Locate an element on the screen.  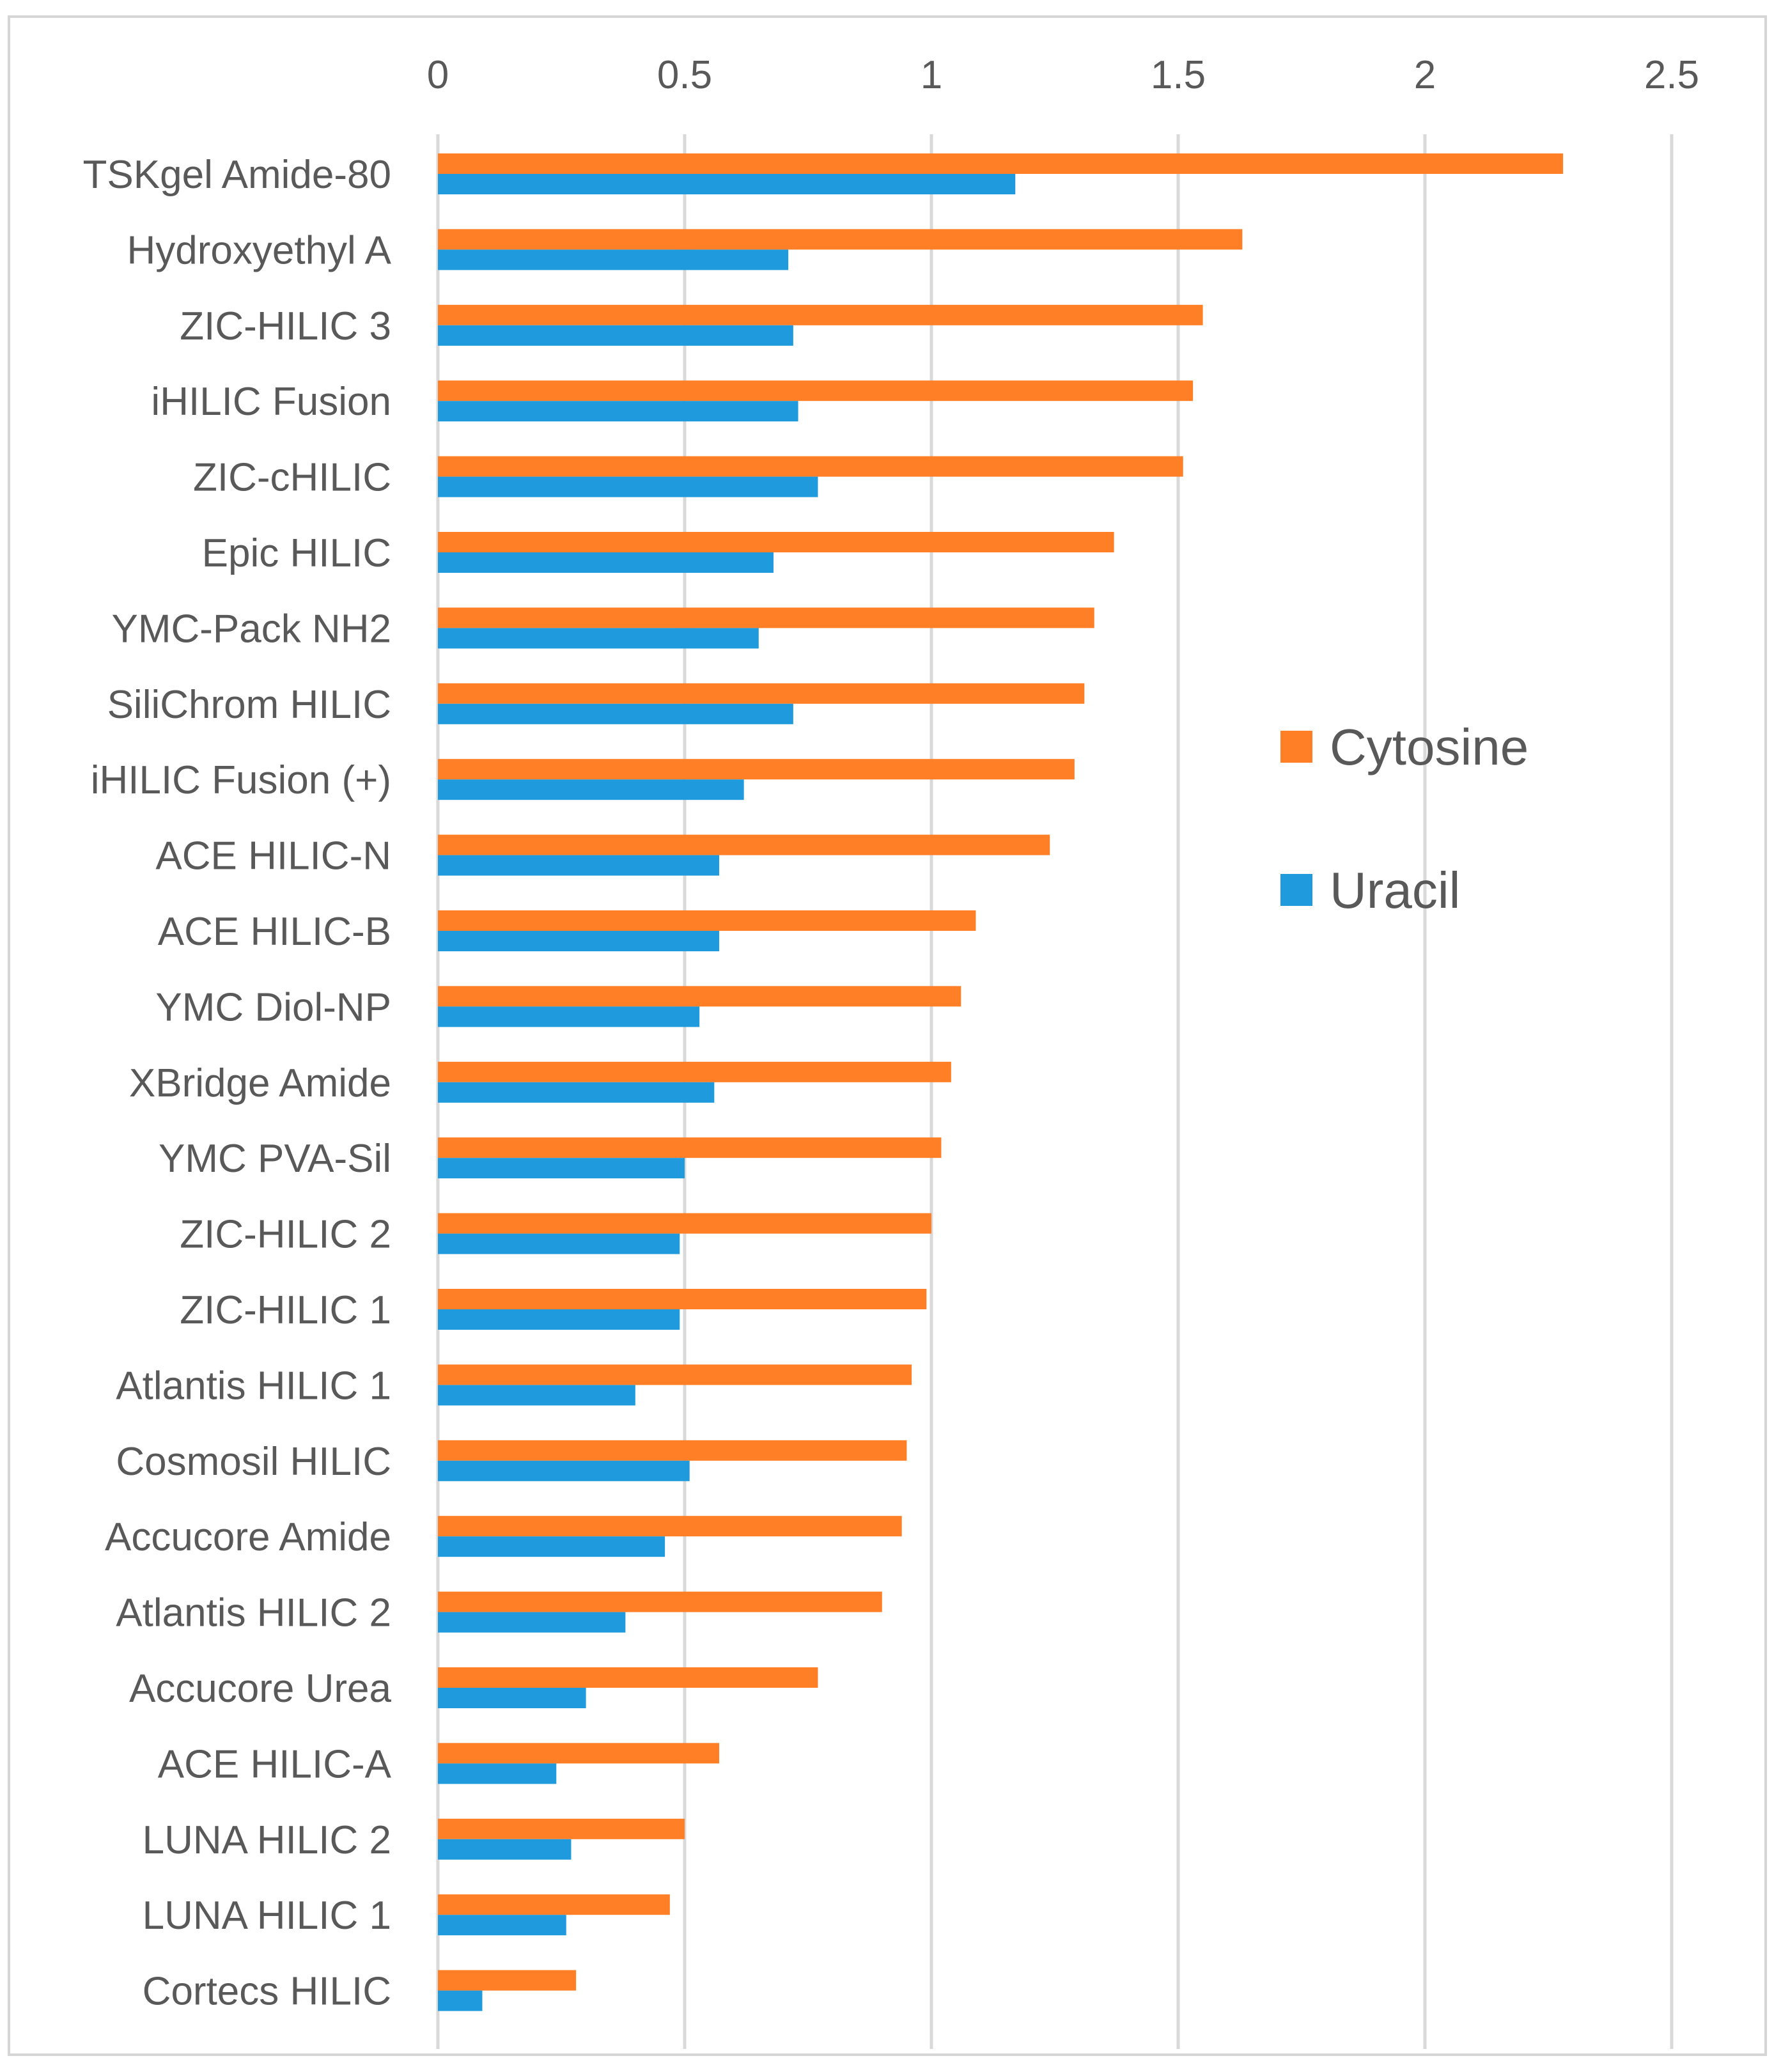
bar-cytosine-ymc-diol-np is located at coordinates (699, 996).